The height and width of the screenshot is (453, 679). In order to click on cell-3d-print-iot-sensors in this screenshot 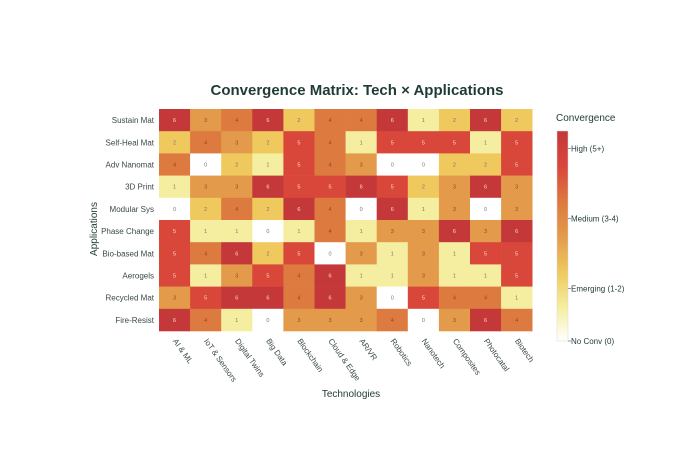, I will do `click(206, 187)`.